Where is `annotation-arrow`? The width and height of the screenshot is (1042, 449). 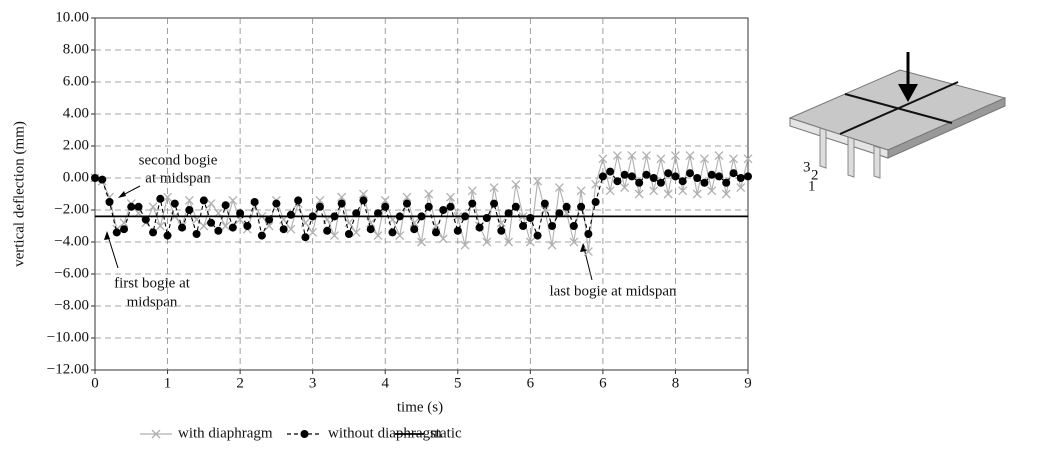 annotation-arrow is located at coordinates (113, 252).